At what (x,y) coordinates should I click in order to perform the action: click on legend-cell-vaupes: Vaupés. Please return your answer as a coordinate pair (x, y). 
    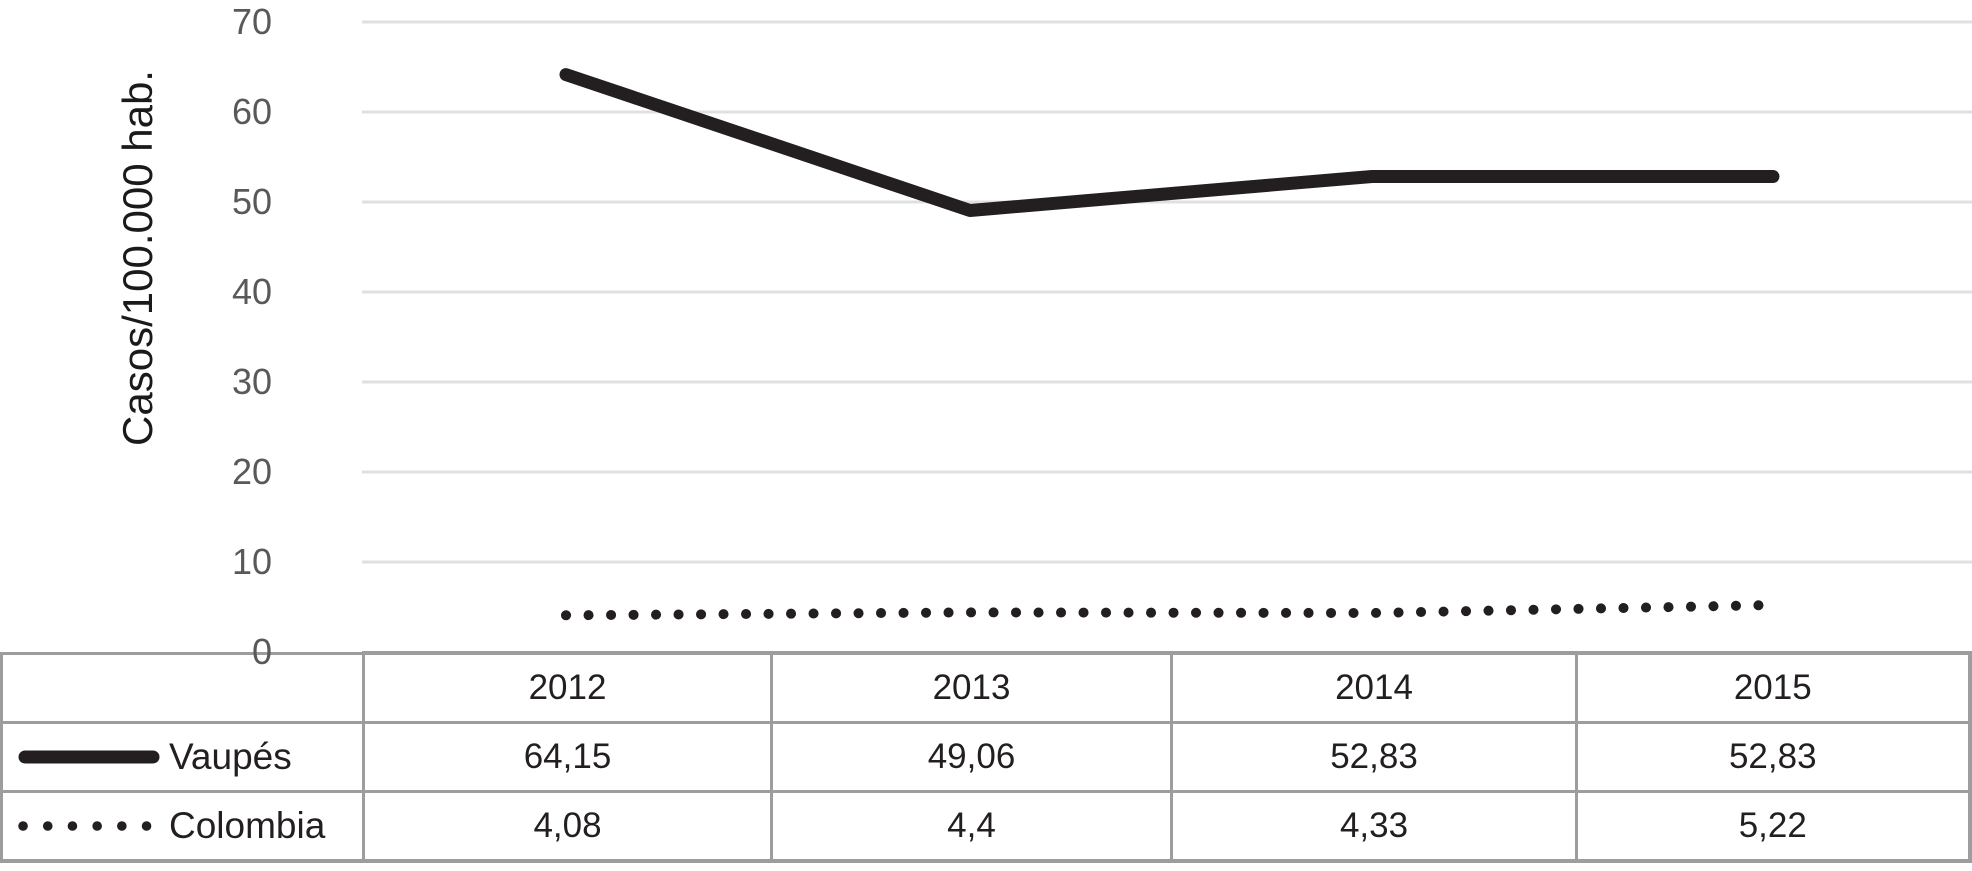
    Looking at the image, I should click on (182, 756).